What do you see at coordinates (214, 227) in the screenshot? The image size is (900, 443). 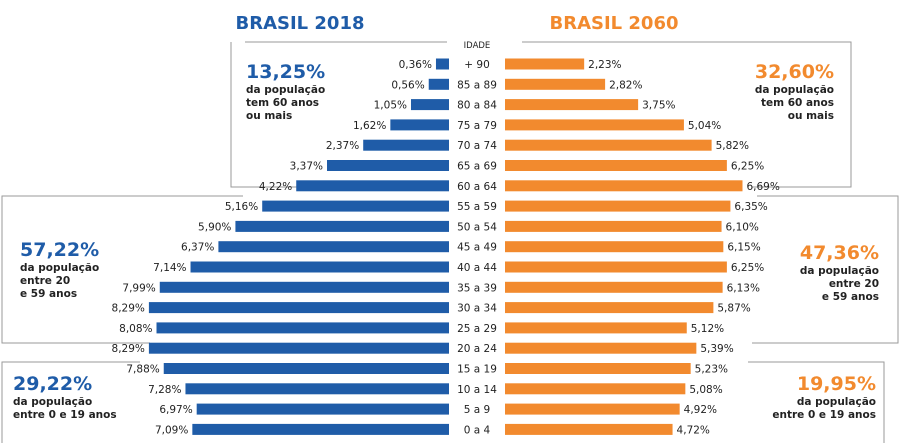 I see `bar-label-2018: 5,90%` at bounding box center [214, 227].